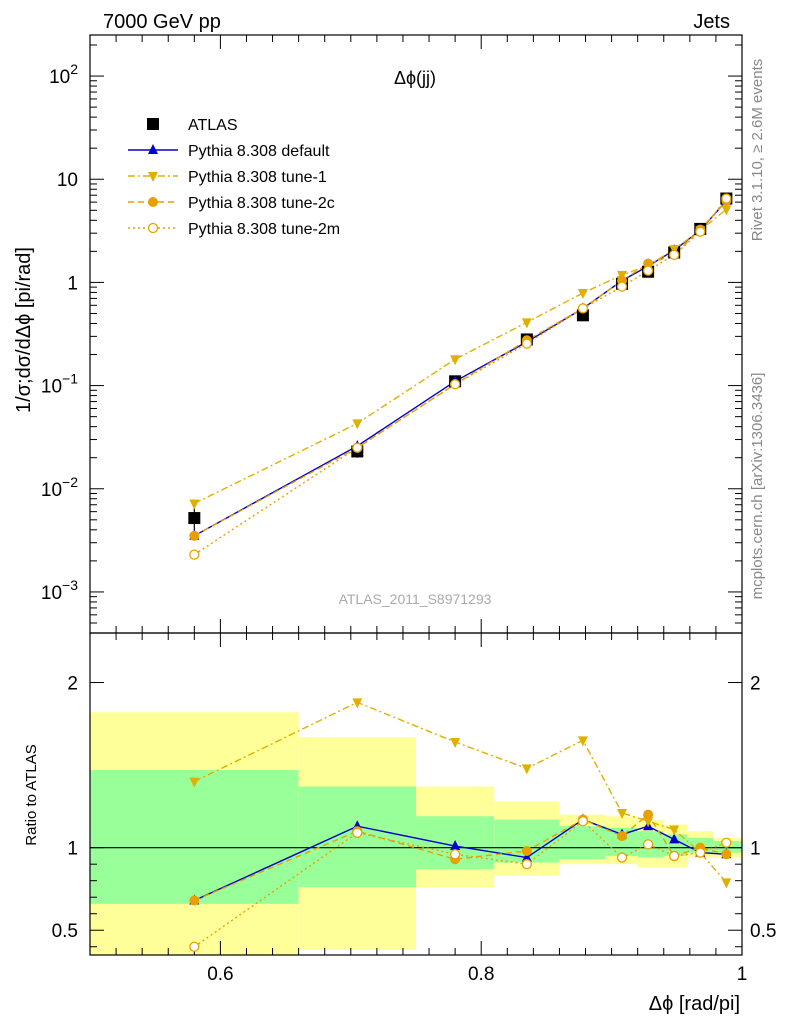  What do you see at coordinates (481, 974) in the screenshot?
I see `x-tick-label: 0.8` at bounding box center [481, 974].